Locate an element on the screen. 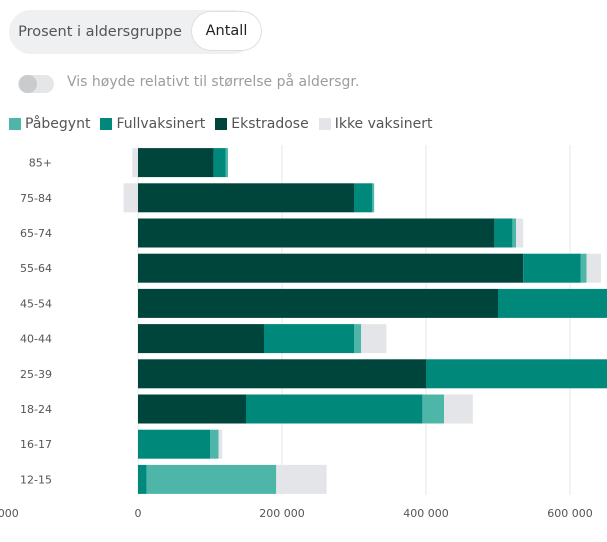 The image size is (607, 542). legend-item-fullvaksinert: Fullvaksinert is located at coordinates (152, 124).